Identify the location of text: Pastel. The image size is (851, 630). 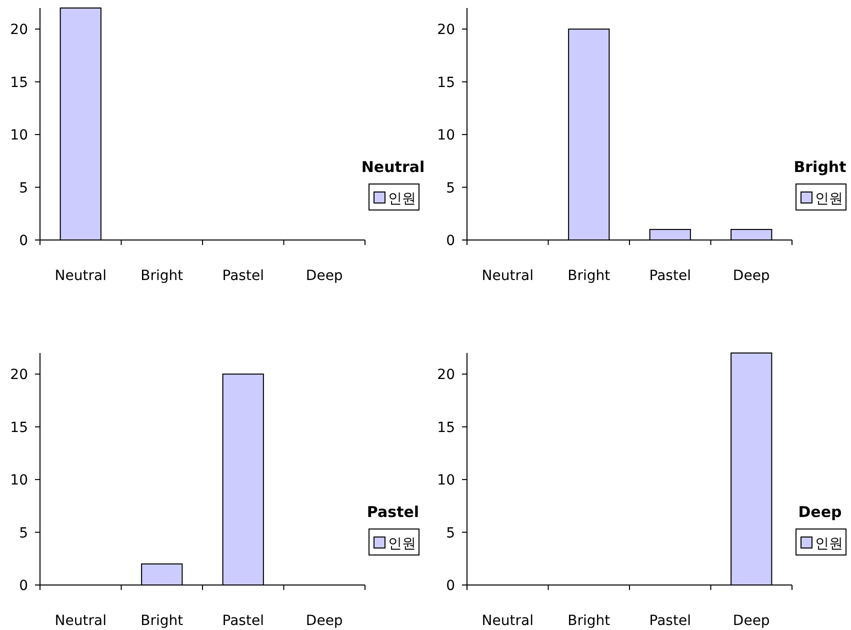
(393, 512).